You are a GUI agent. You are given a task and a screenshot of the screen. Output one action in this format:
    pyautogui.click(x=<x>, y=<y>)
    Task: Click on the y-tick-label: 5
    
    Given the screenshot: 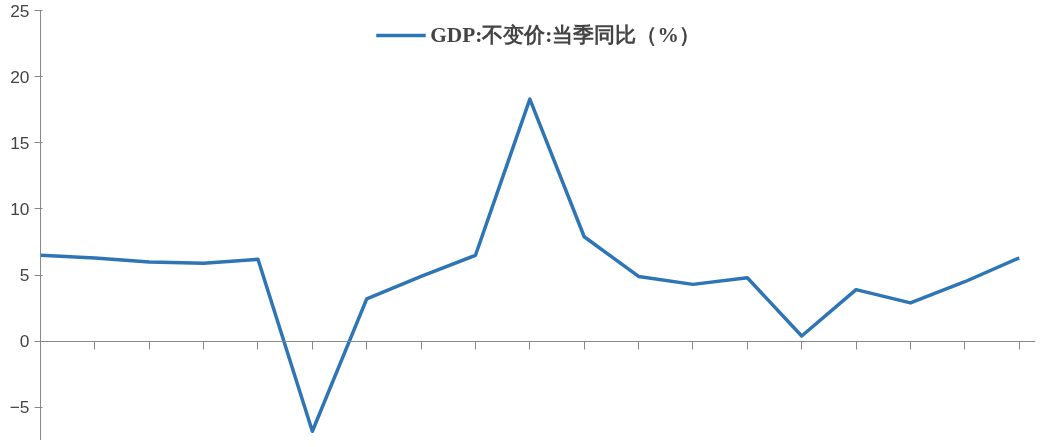 What is the action you would take?
    pyautogui.click(x=24, y=275)
    